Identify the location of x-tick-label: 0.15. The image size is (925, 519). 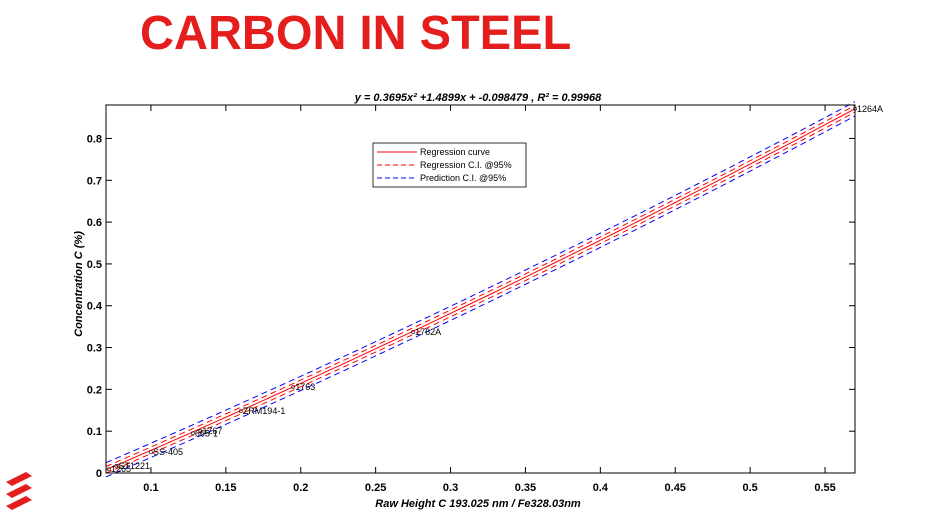
(225, 488).